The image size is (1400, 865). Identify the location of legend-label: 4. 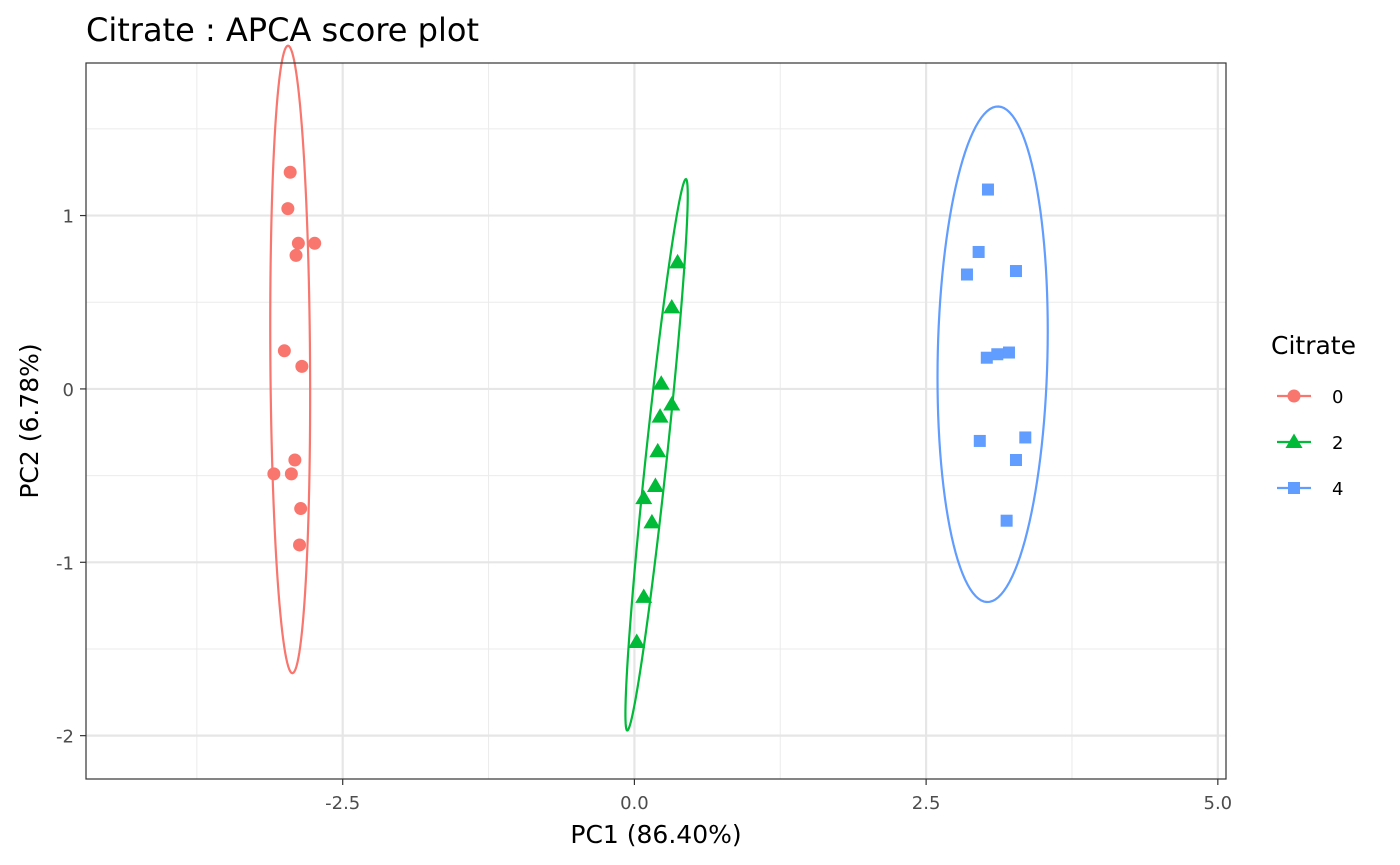
(1337, 489).